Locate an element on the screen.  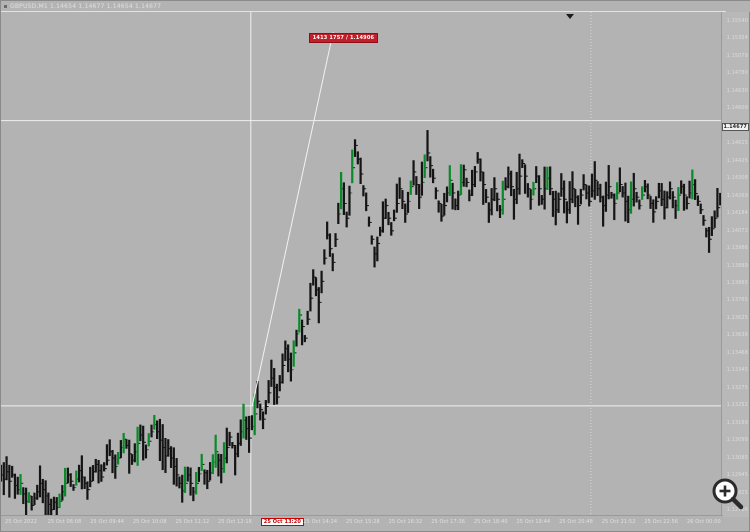
price-axis-tick: 1.13085 is located at coordinates (737, 457).